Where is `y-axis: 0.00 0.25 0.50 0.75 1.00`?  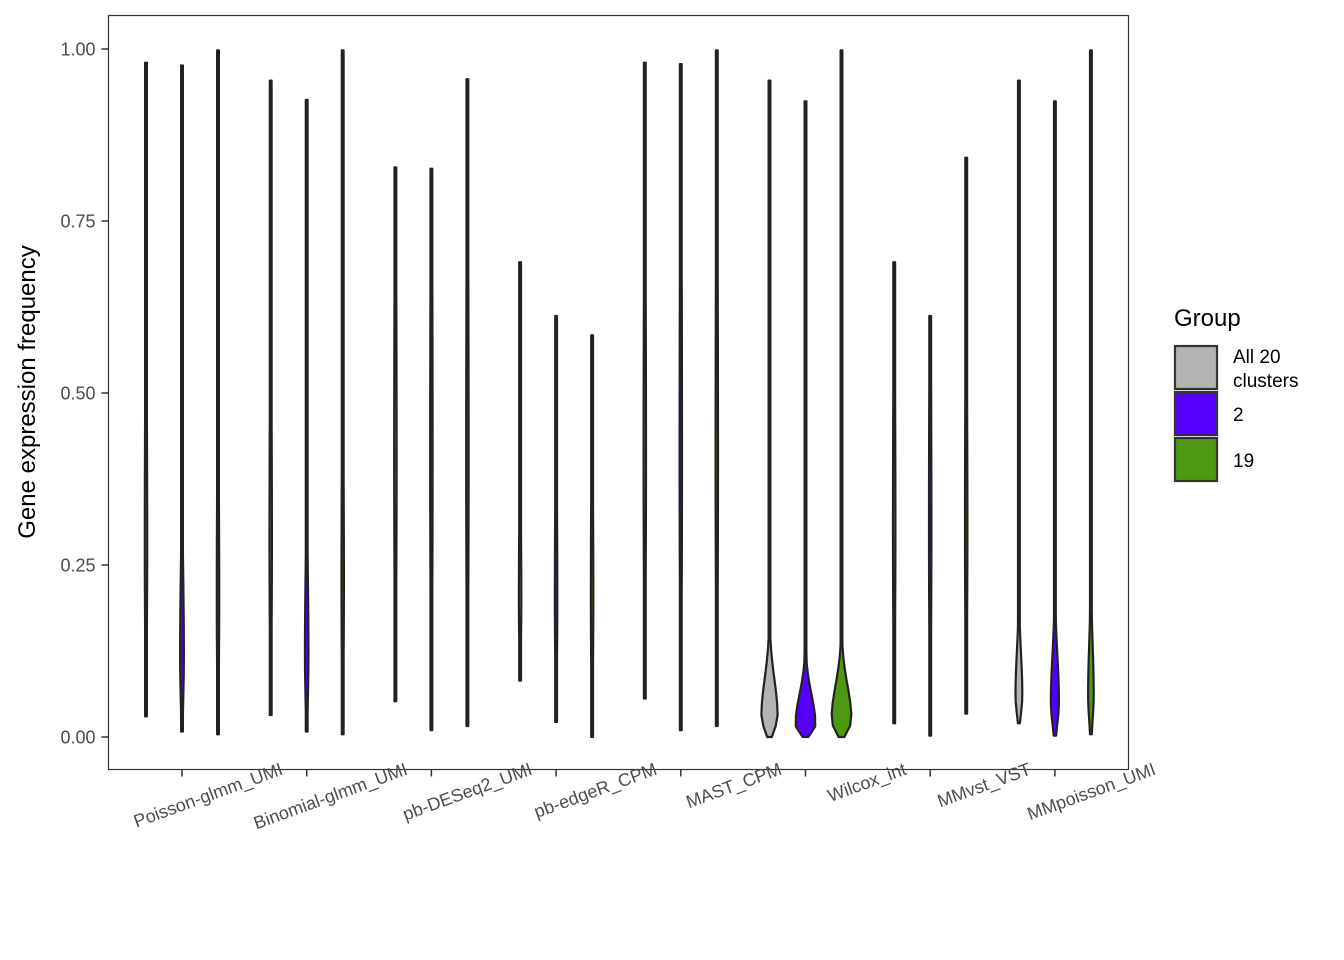
y-axis: 0.00 0.25 0.50 0.75 1.00 is located at coordinates (84, 394).